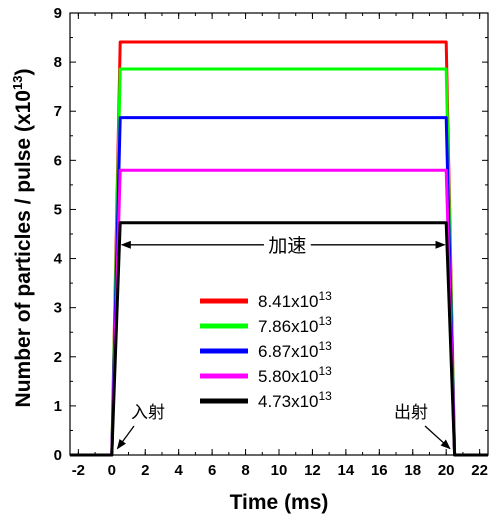 This screenshot has height=525, width=500. What do you see at coordinates (479, 470) in the screenshot?
I see `x-tick-label: 22` at bounding box center [479, 470].